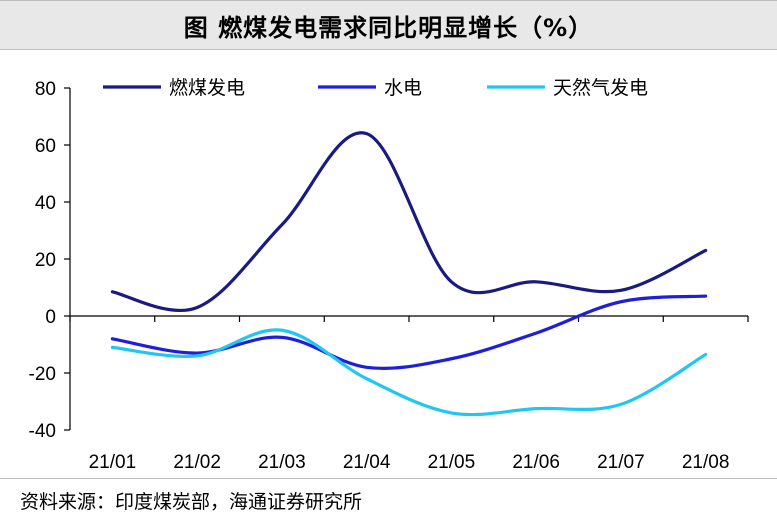  What do you see at coordinates (45, 203) in the screenshot?
I see `y-tick-label: 40` at bounding box center [45, 203].